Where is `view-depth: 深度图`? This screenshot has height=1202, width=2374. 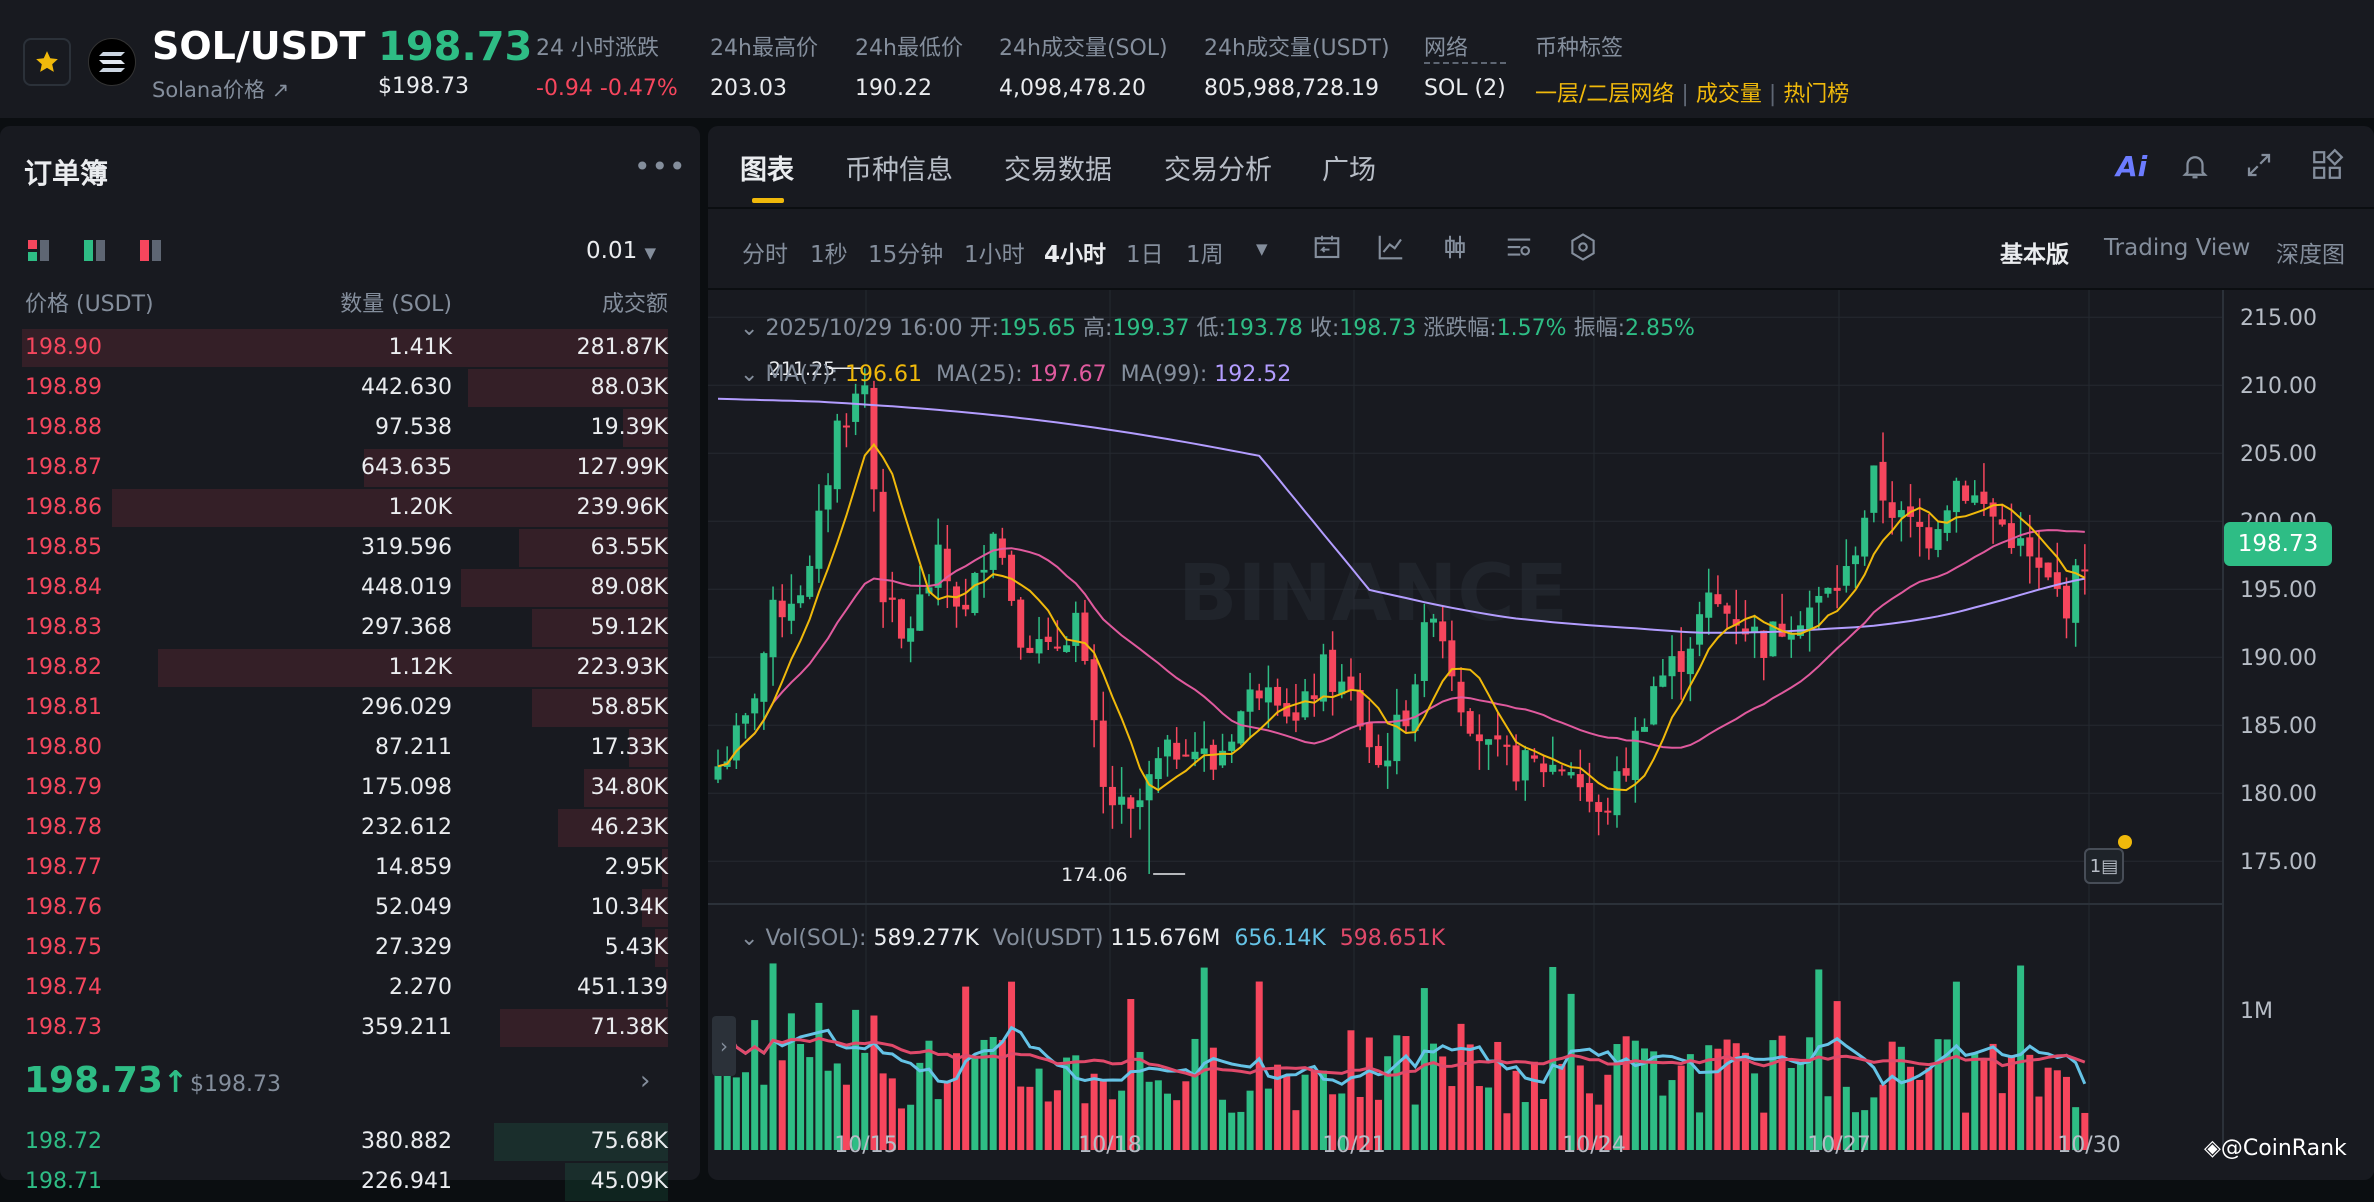 view-depth: 深度图 is located at coordinates (2310, 255).